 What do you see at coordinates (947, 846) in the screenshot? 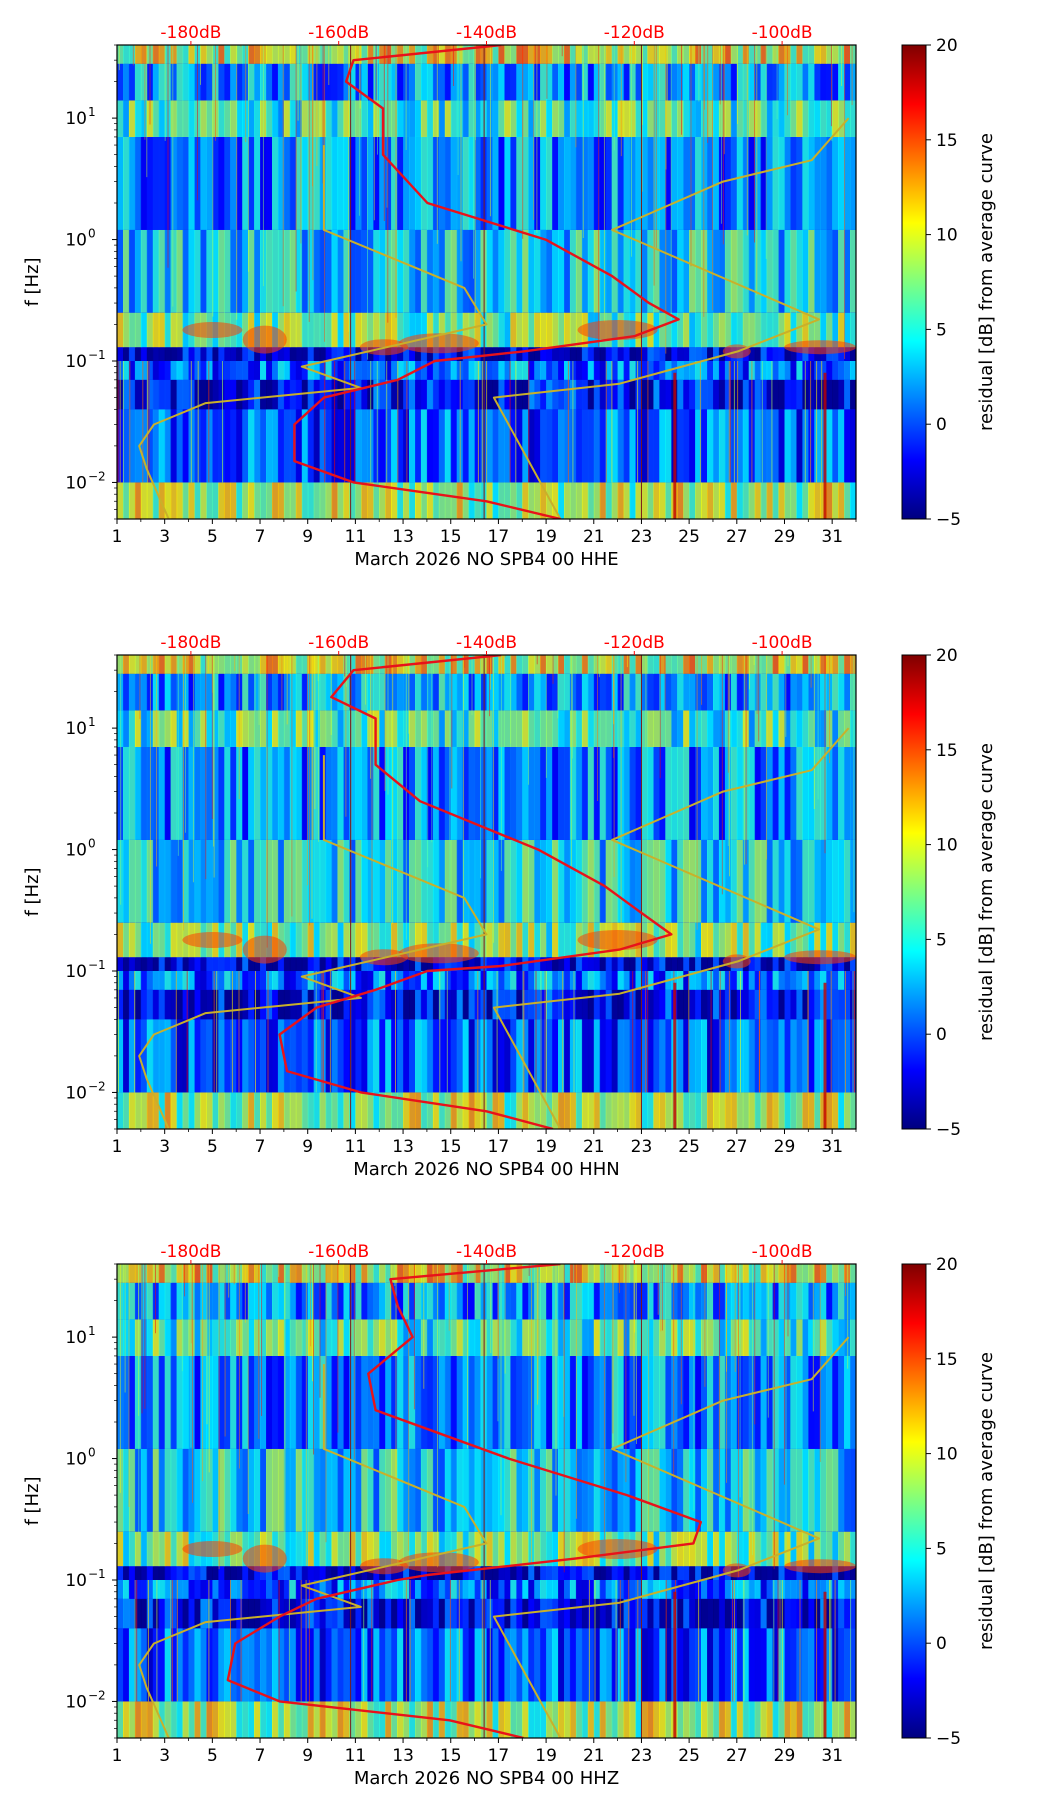
I see `colorbar-tick-label: 10` at bounding box center [947, 846].